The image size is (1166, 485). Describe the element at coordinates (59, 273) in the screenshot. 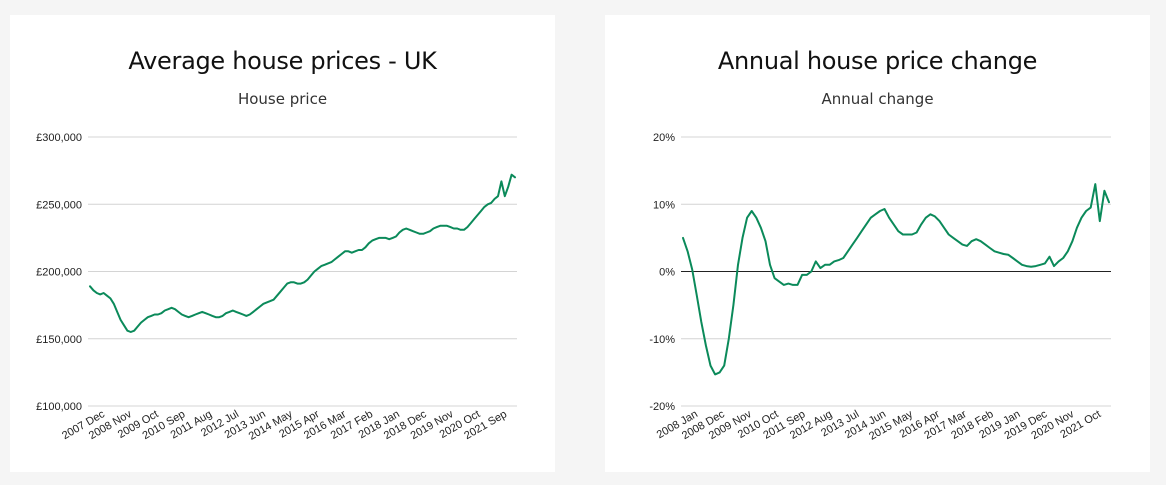

I see `y-tick-label: £200,000` at that location.